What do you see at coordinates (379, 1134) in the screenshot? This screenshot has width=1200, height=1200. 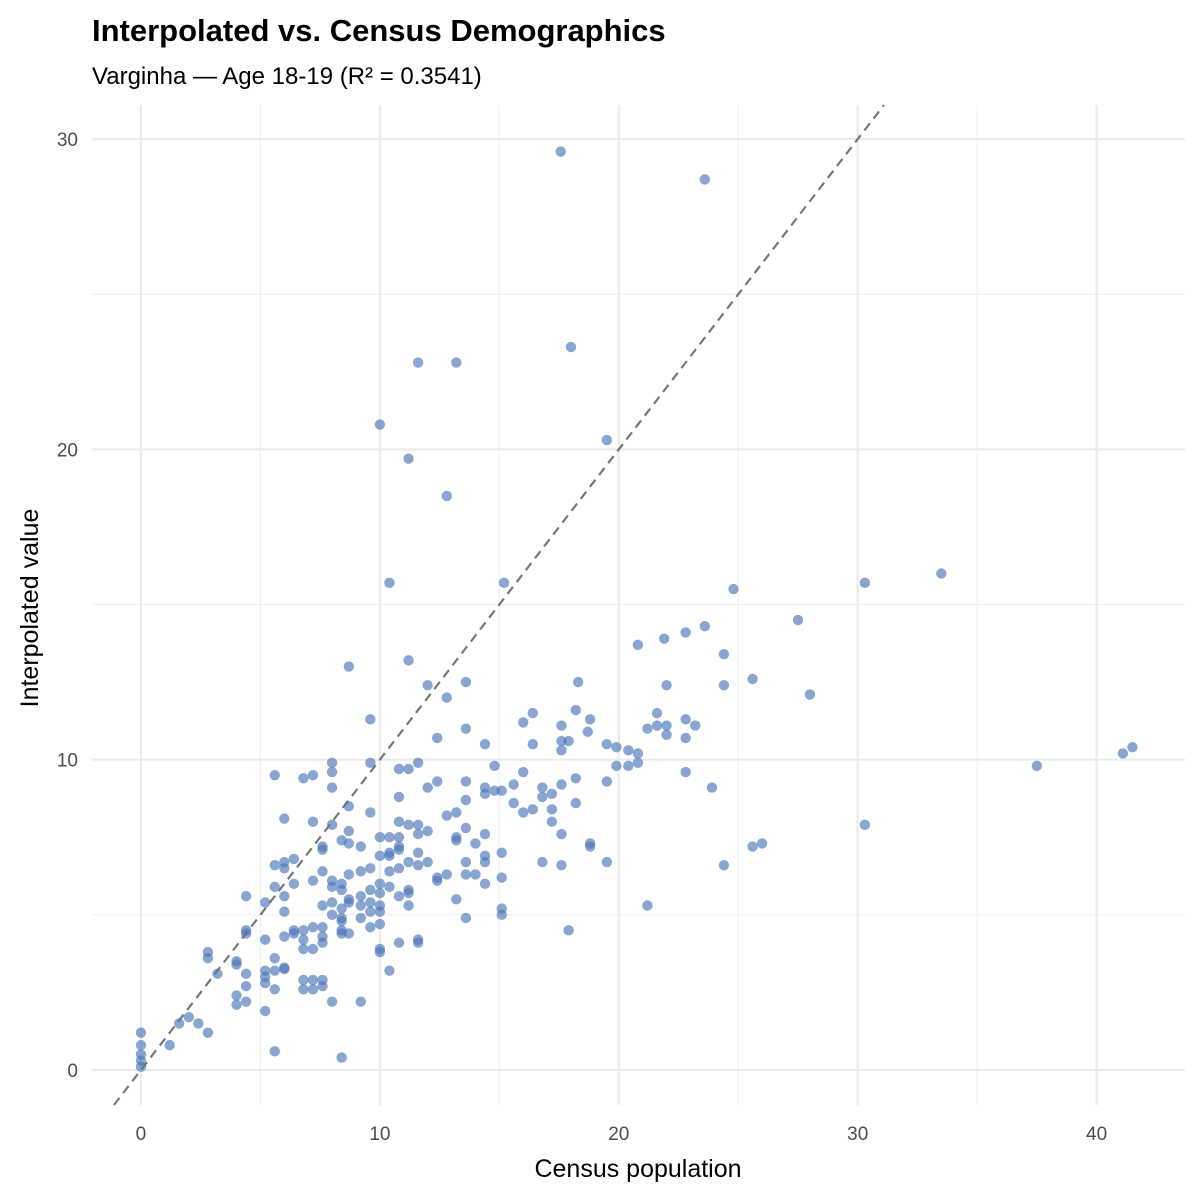 I see `x-tick-label: 10` at bounding box center [379, 1134].